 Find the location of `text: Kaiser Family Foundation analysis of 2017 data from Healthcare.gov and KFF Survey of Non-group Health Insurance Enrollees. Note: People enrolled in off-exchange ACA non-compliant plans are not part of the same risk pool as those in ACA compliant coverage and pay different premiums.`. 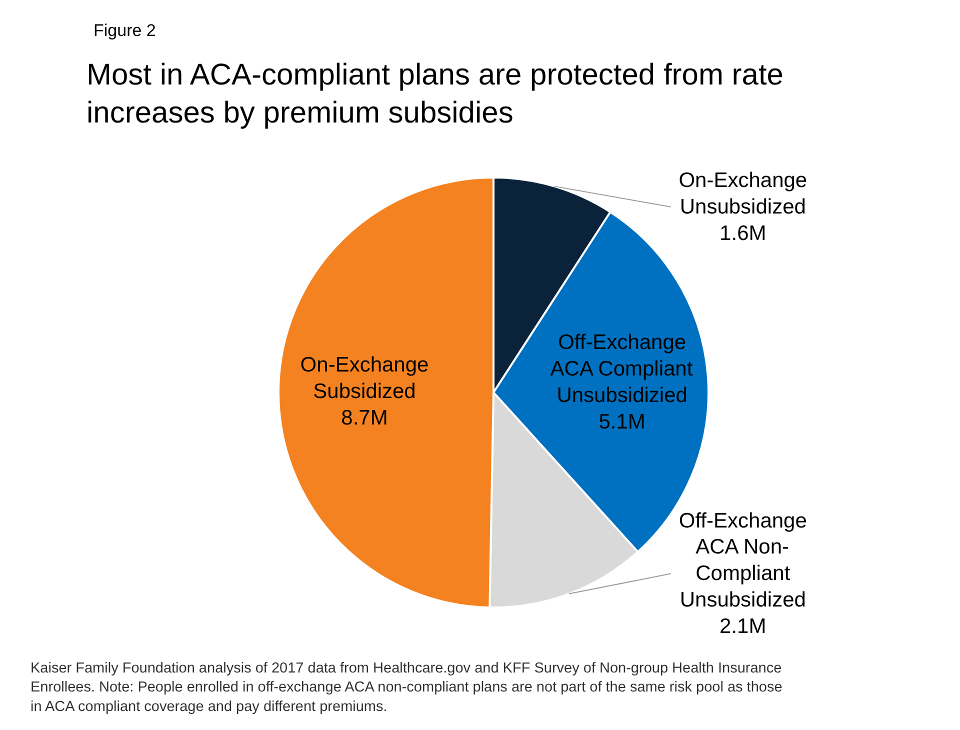

text: Kaiser Family Foundation analysis of 2017 data from Healthcare.gov and KFF Survey of Non-group Health Insurance Enrollees. Note: People enrolled in off-exchange ACA non-compliant plans are not part of the same risk pool as those in ACA compliant coverage and pay different premiums. is located at coordinates (406, 687).